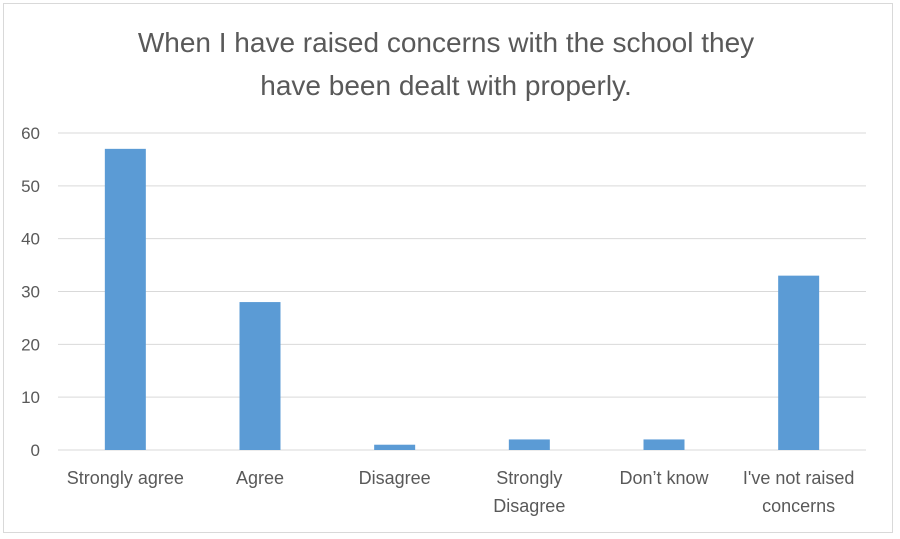 Image resolution: width=900 pixels, height=539 pixels. Describe the element at coordinates (30, 186) in the screenshot. I see `y-tick-label-50: 50` at that location.